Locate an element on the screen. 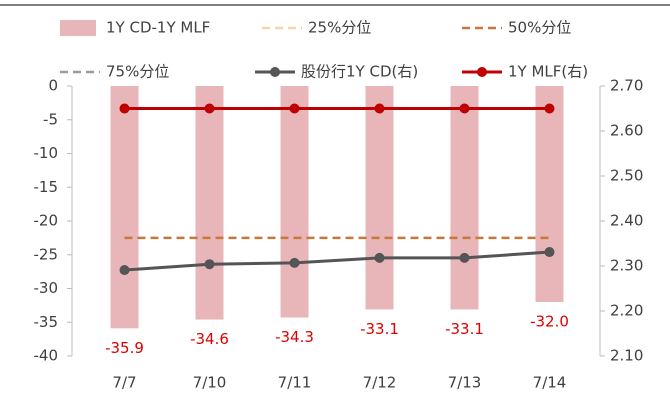 Image resolution: width=670 pixels, height=414 pixels. legend-label: 1Y MLF(右) is located at coordinates (548, 72).